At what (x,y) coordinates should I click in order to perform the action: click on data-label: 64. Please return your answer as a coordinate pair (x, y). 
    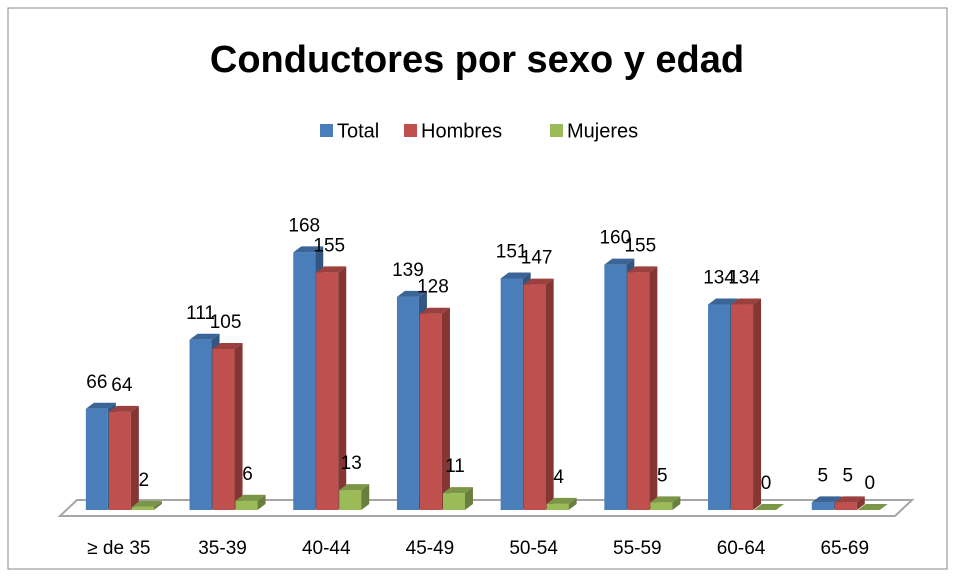
    Looking at the image, I should click on (122, 385).